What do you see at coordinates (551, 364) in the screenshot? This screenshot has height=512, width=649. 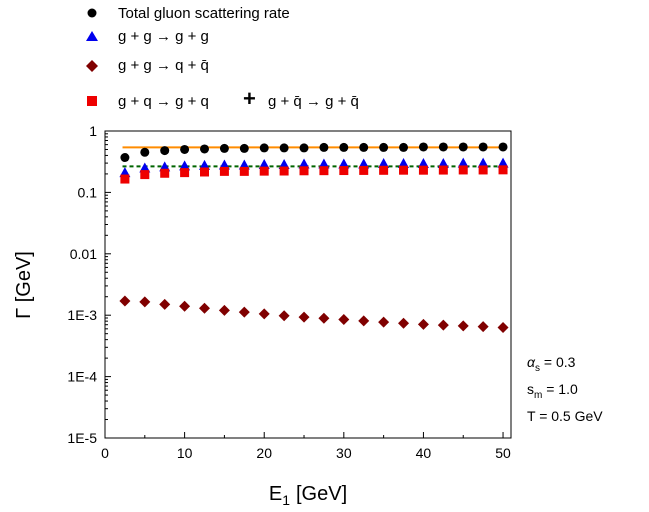 I see `alpha-annotation: αs = 0.3` at bounding box center [551, 364].